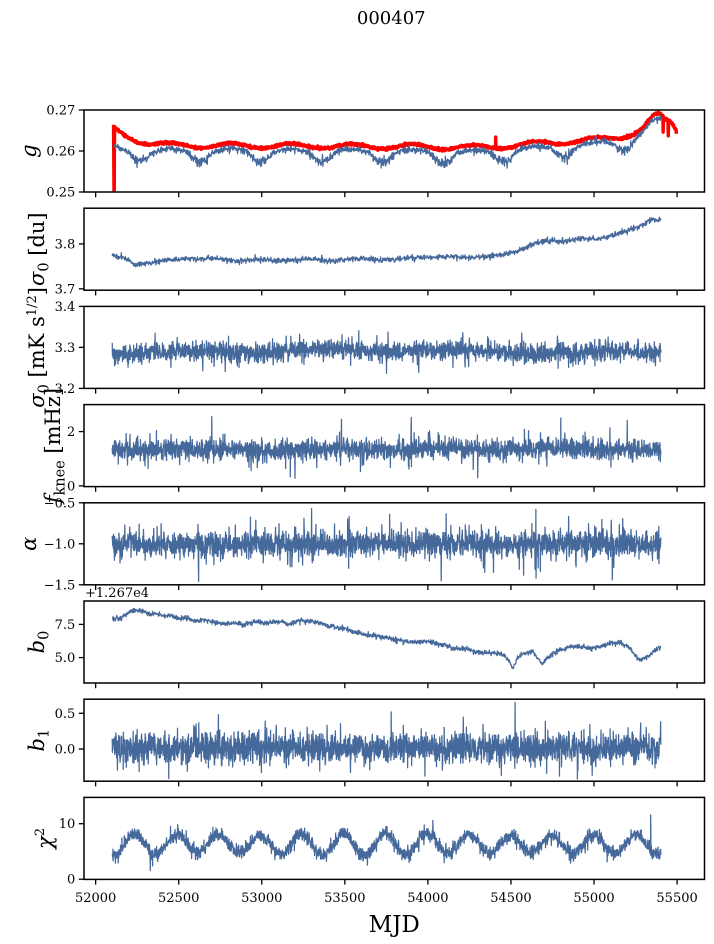 The height and width of the screenshot is (944, 714). I want to click on y-tick-label: 3.8, so click(65, 244).